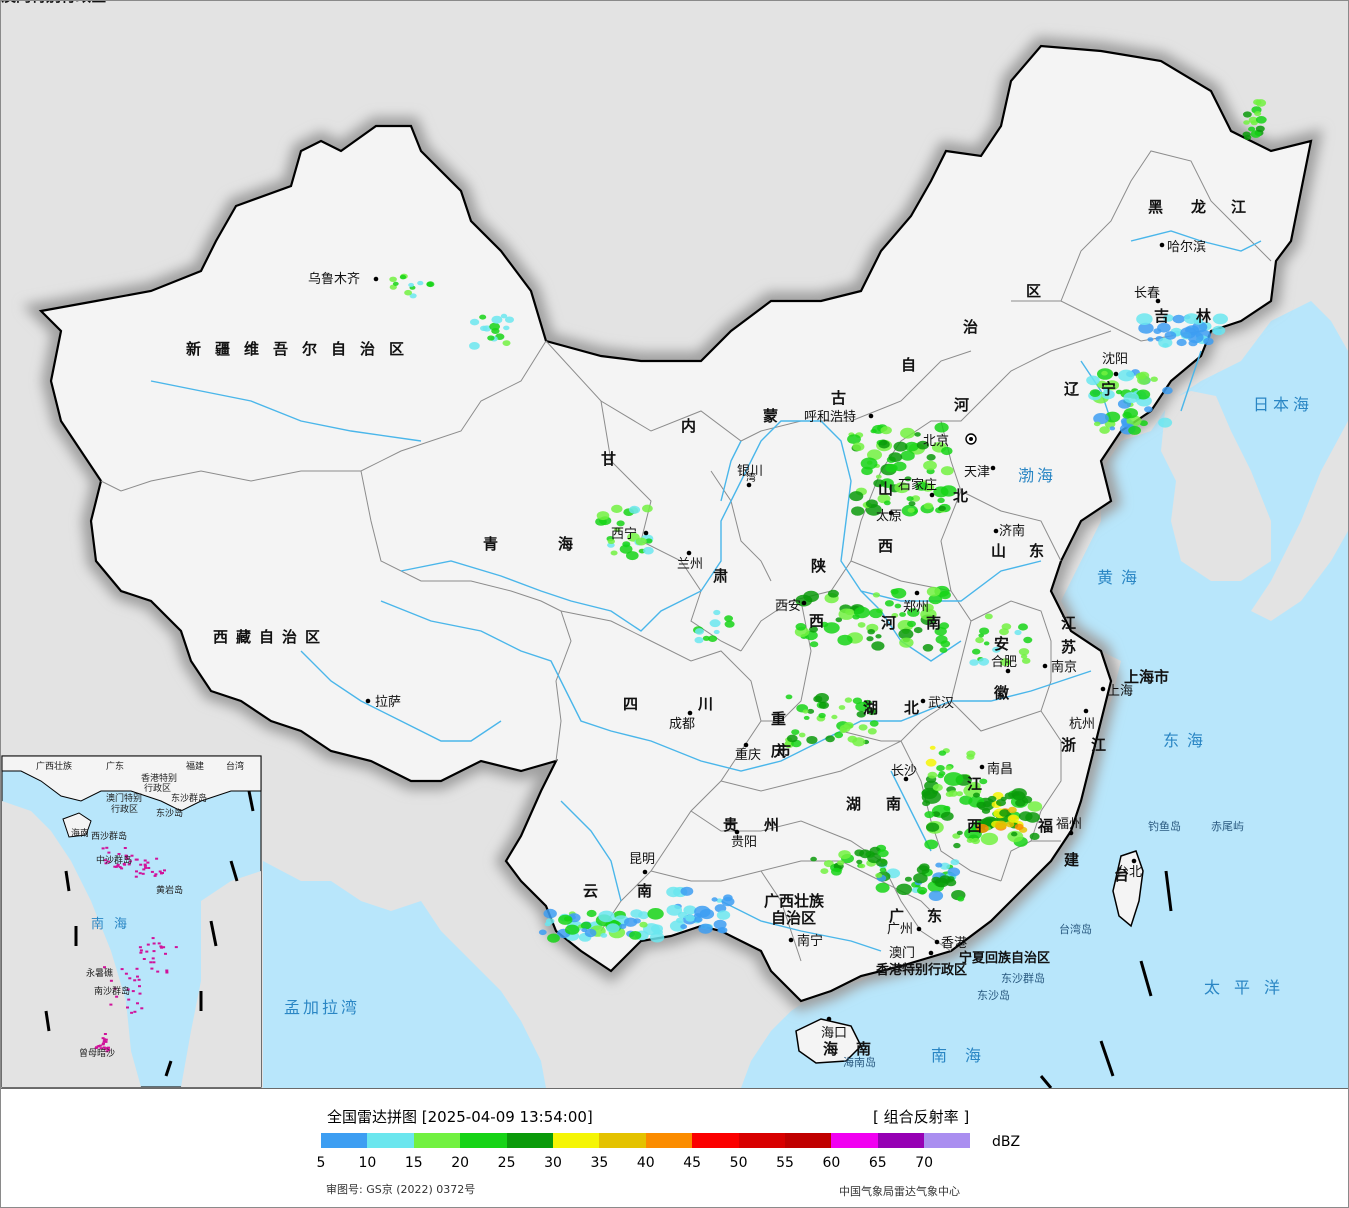 This screenshot has width=1349, height=1208. Describe the element at coordinates (1164, 826) in the screenshot. I see `island-label: 钓鱼岛` at that location.